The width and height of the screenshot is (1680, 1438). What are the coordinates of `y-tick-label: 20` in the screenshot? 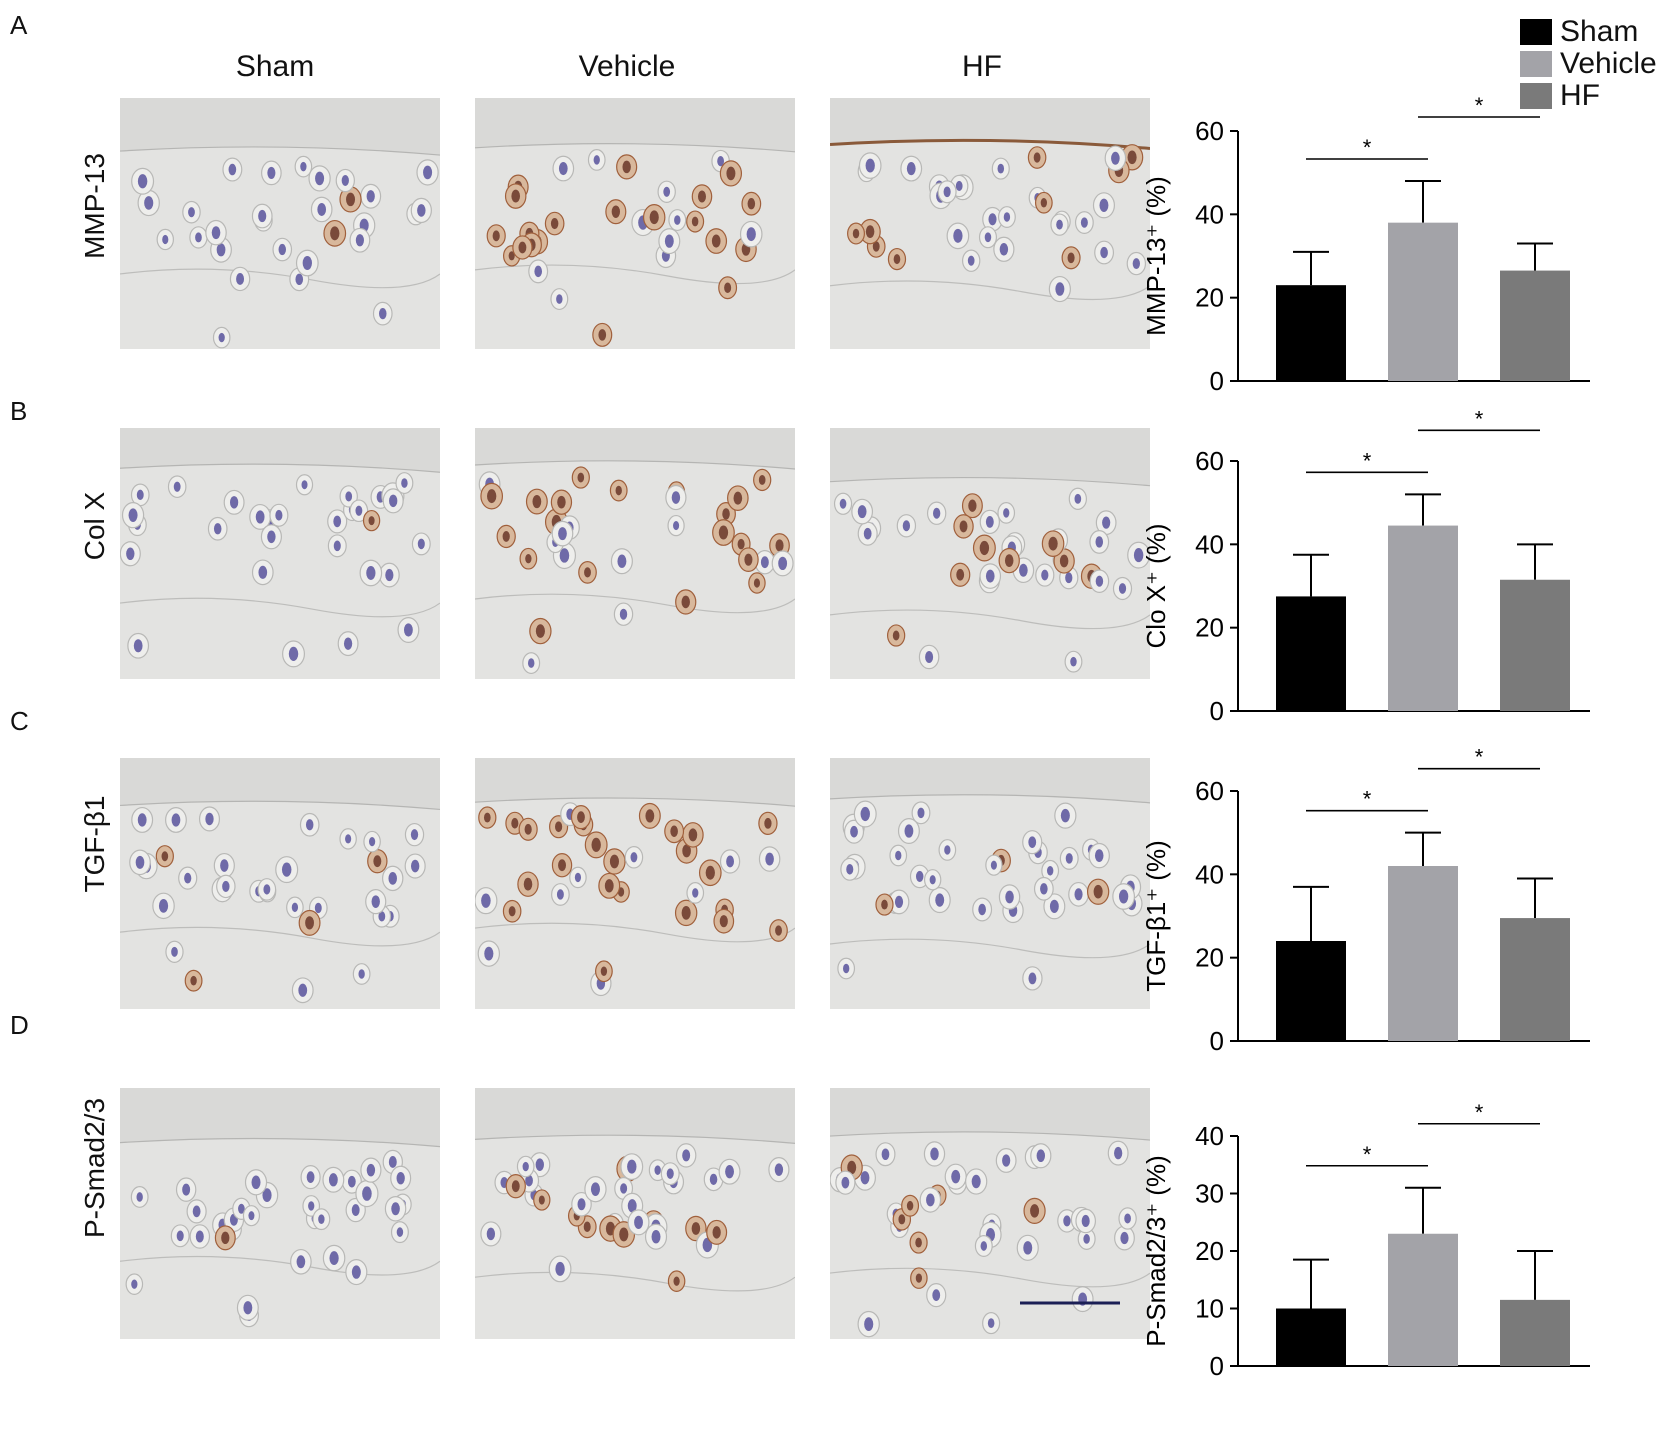 It's located at (1209, 1251).